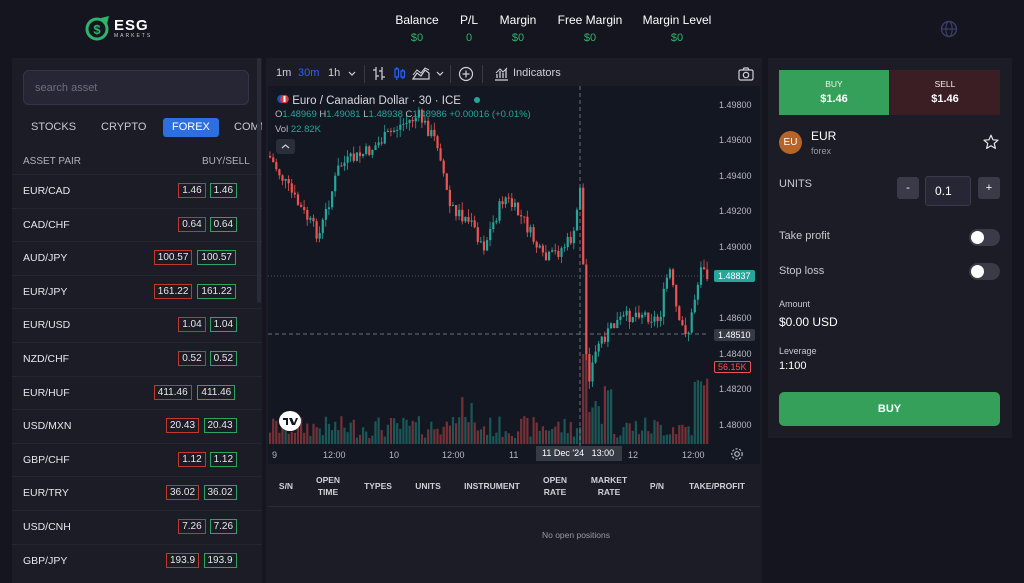  What do you see at coordinates (172, 392) in the screenshot?
I see `bid-price: 411.46` at bounding box center [172, 392].